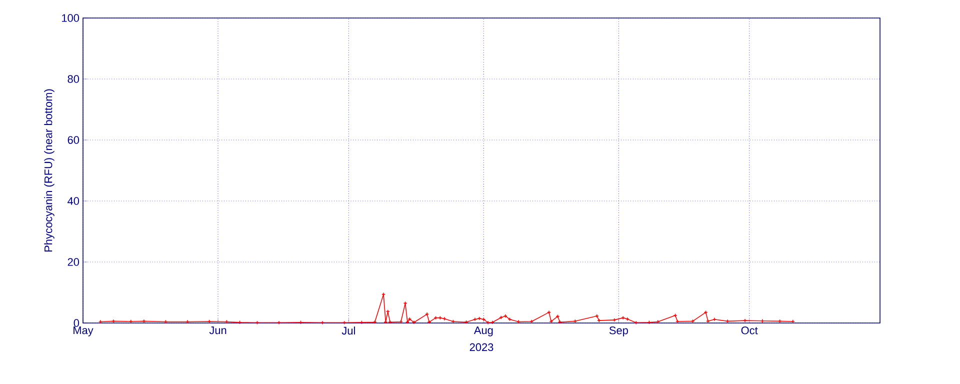 The image size is (960, 384). What do you see at coordinates (74, 79) in the screenshot?
I see `y-tick-label: 80` at bounding box center [74, 79].